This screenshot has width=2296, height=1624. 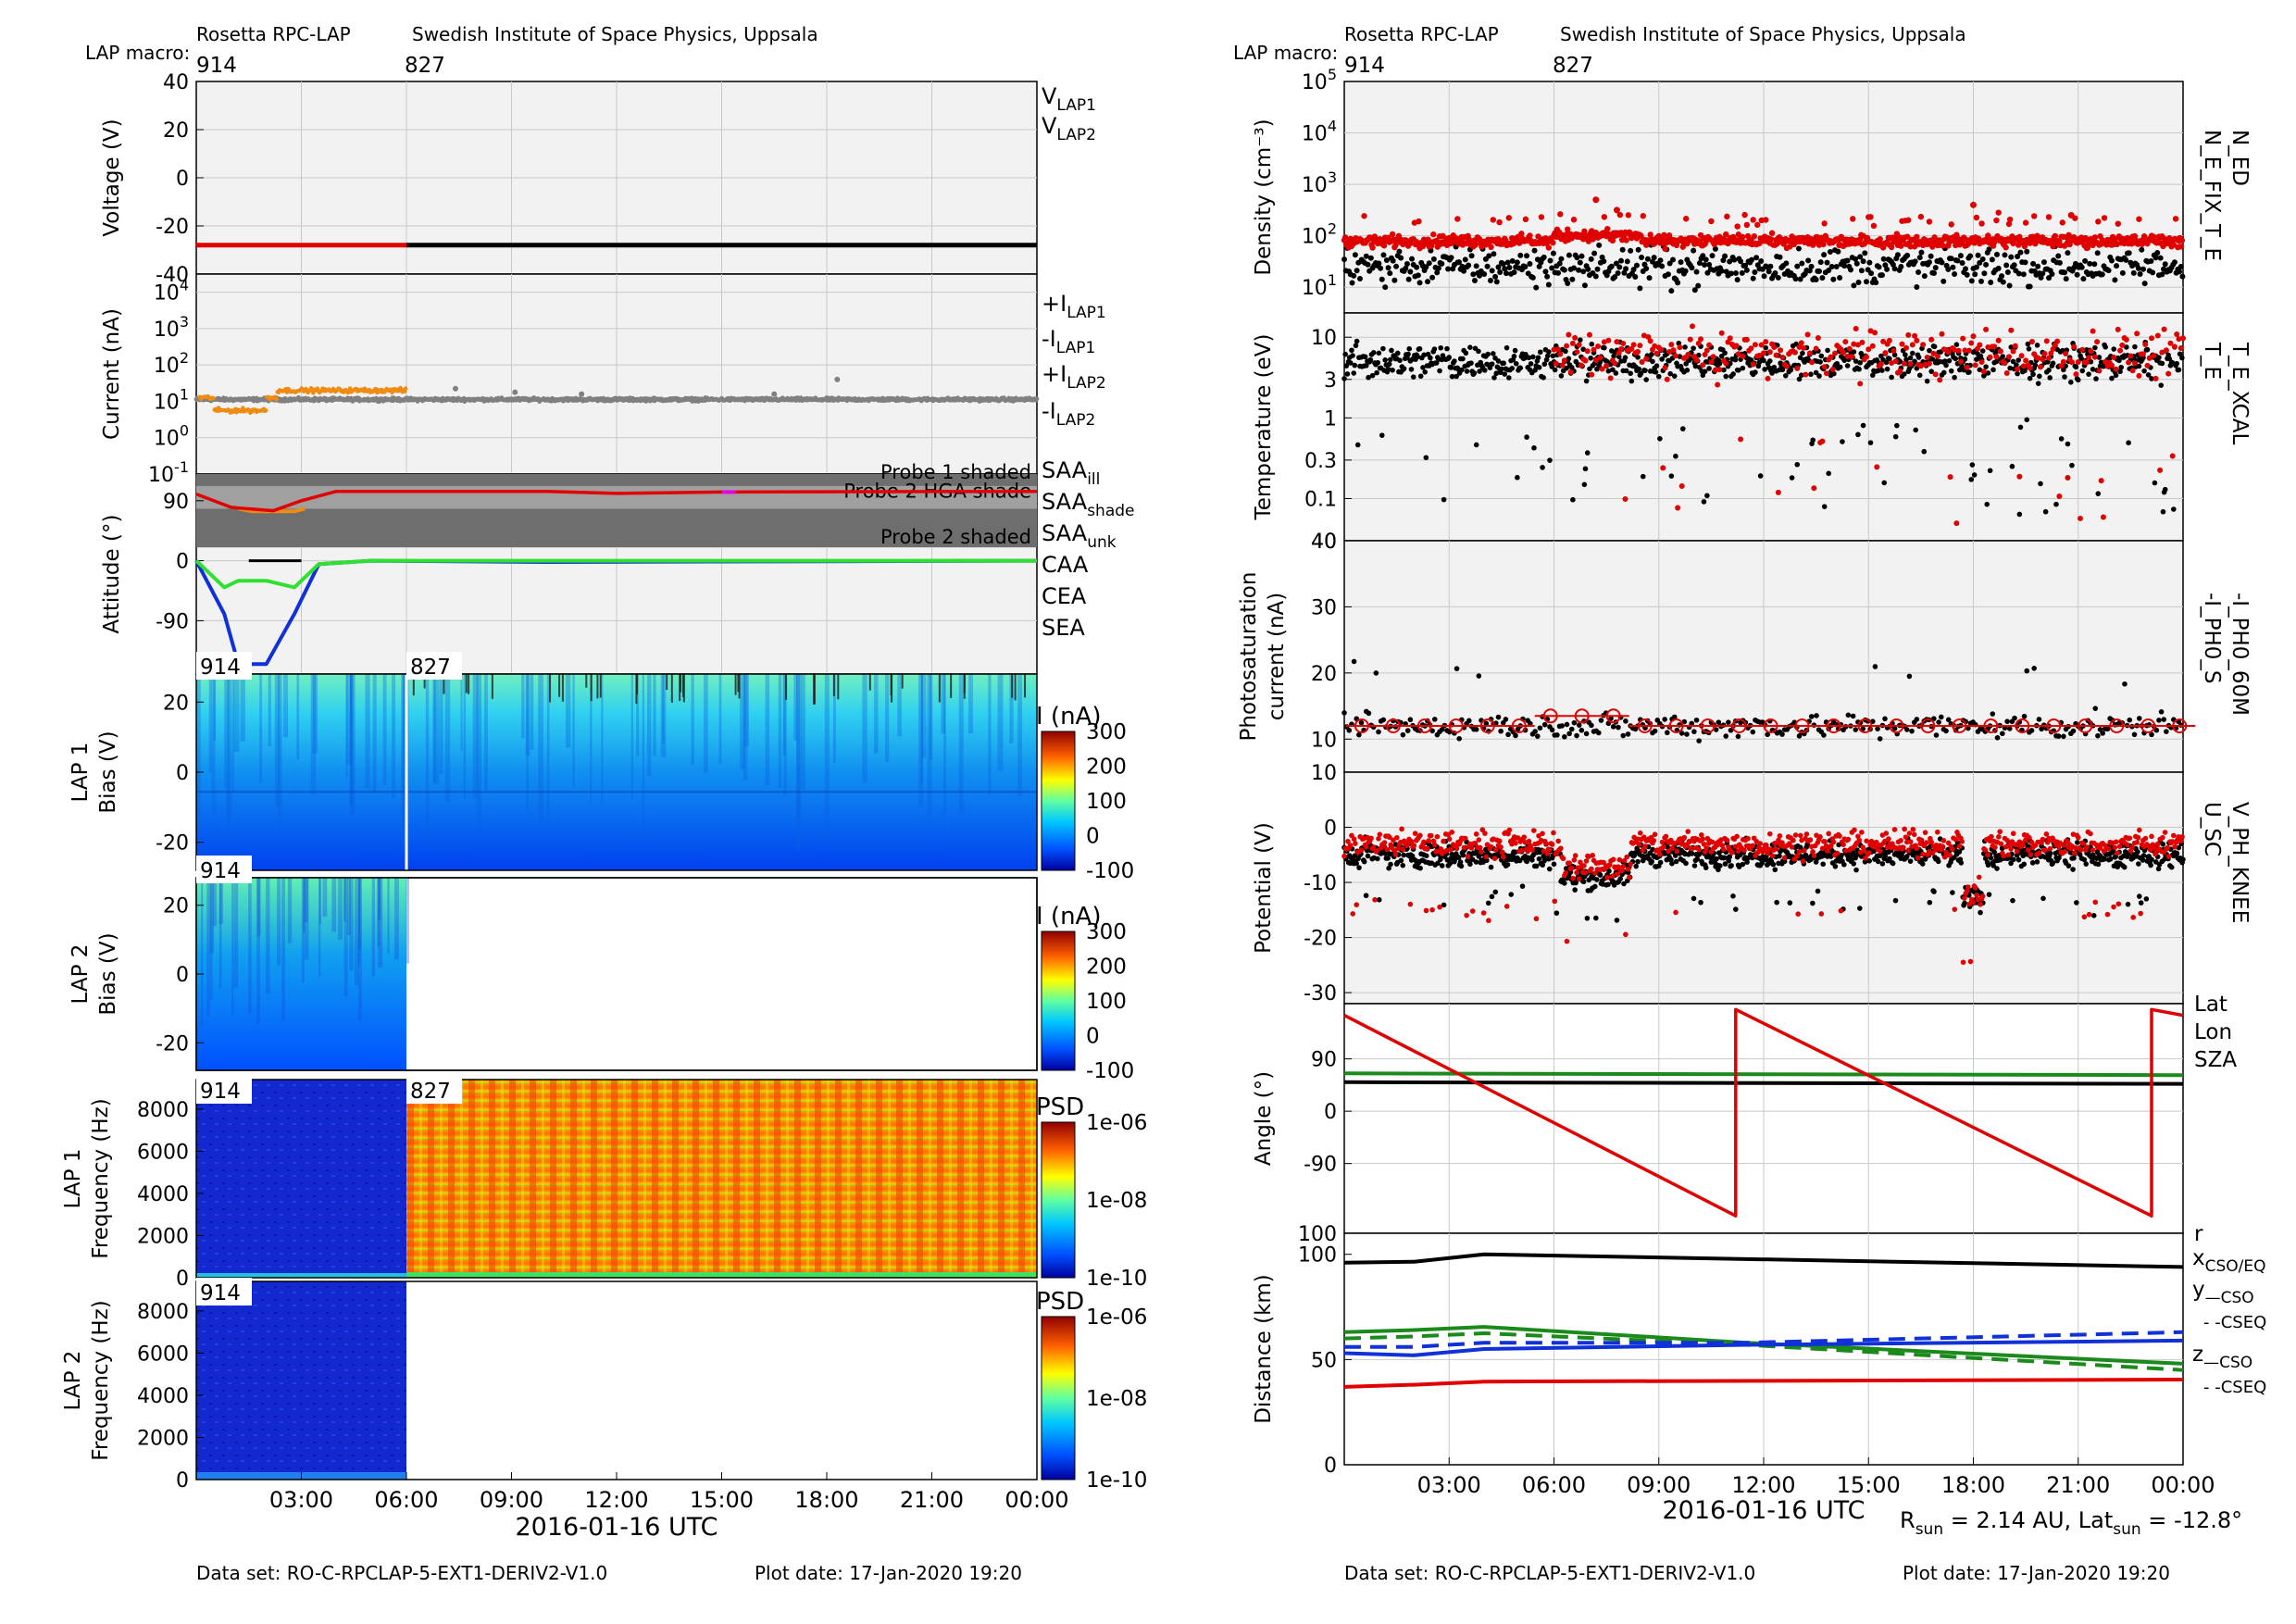 I want to click on lap1-psd-colorbar, so click(x=1058, y=1200).